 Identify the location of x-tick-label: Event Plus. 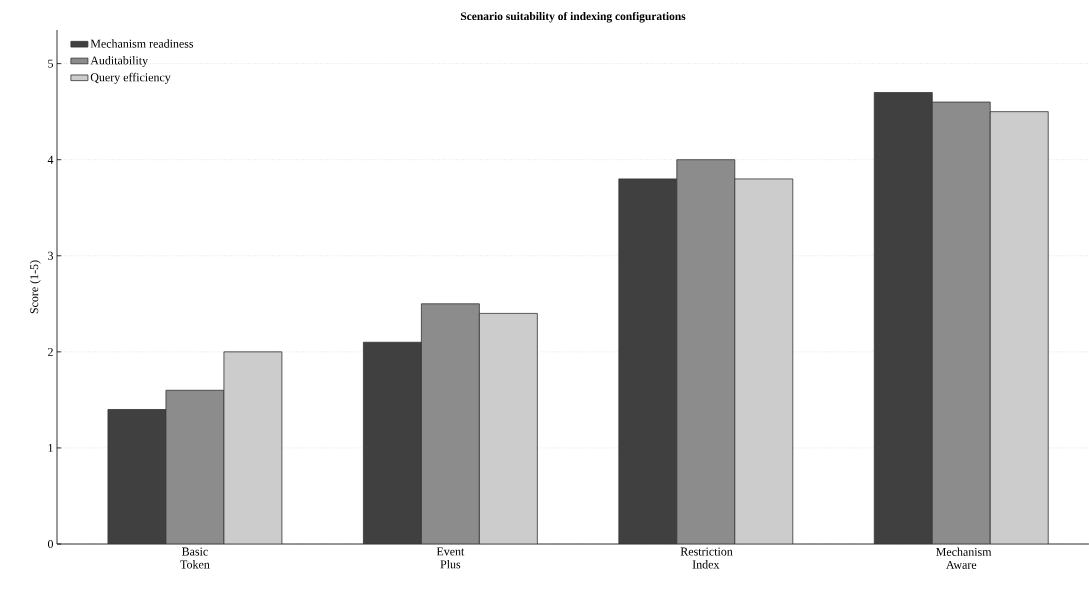
(450, 558).